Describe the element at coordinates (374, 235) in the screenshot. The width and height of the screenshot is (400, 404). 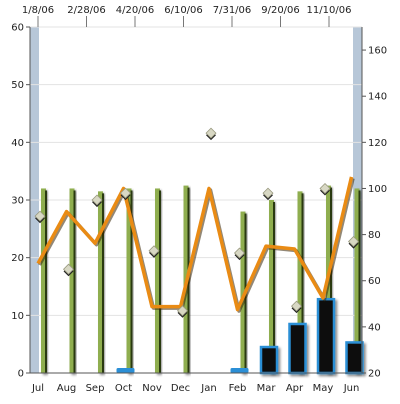
I see `right-tick-label: 80` at that location.